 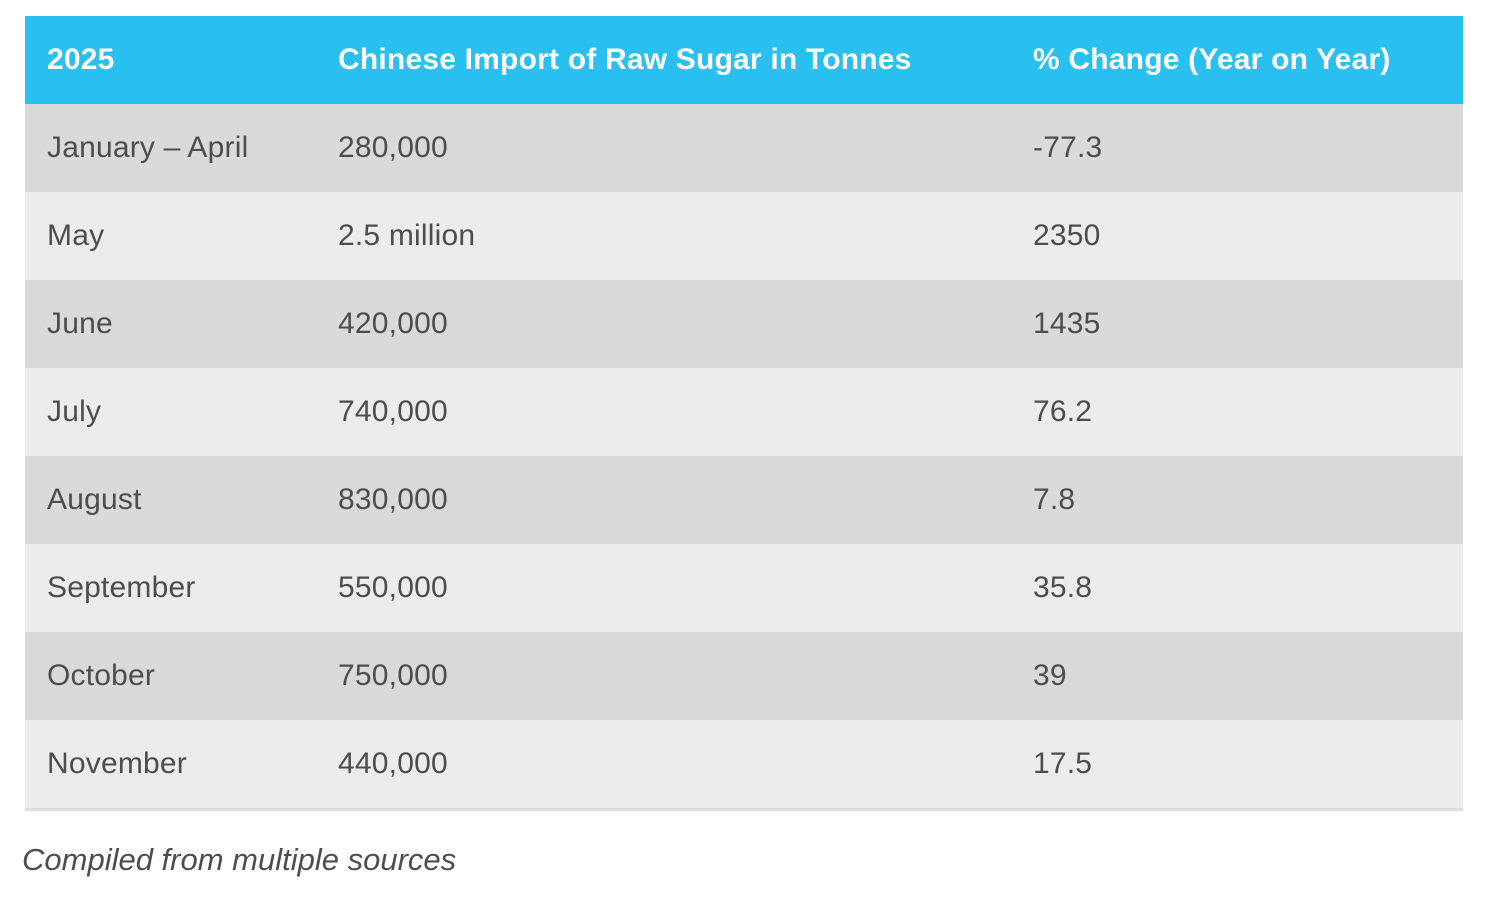 I want to click on column-header-import: Chinese Import of Raw Sugar in Tonnes, so click(x=625, y=59).